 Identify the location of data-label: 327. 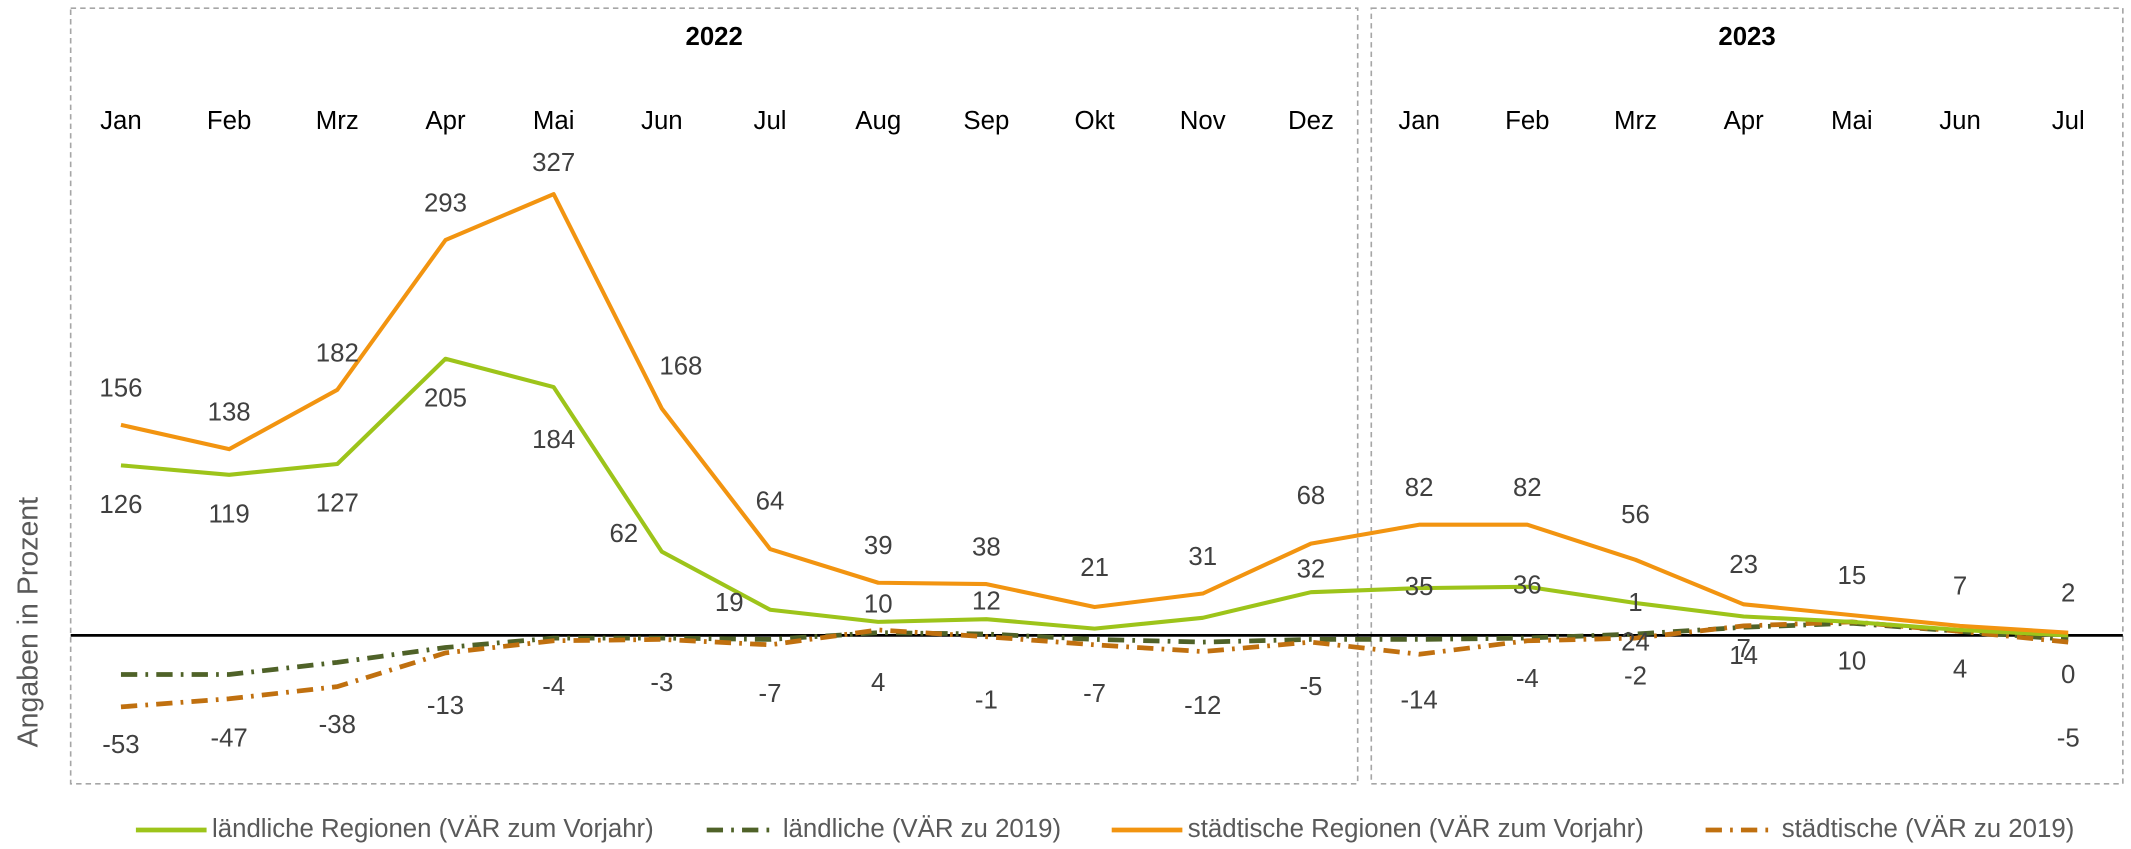
(553, 163).